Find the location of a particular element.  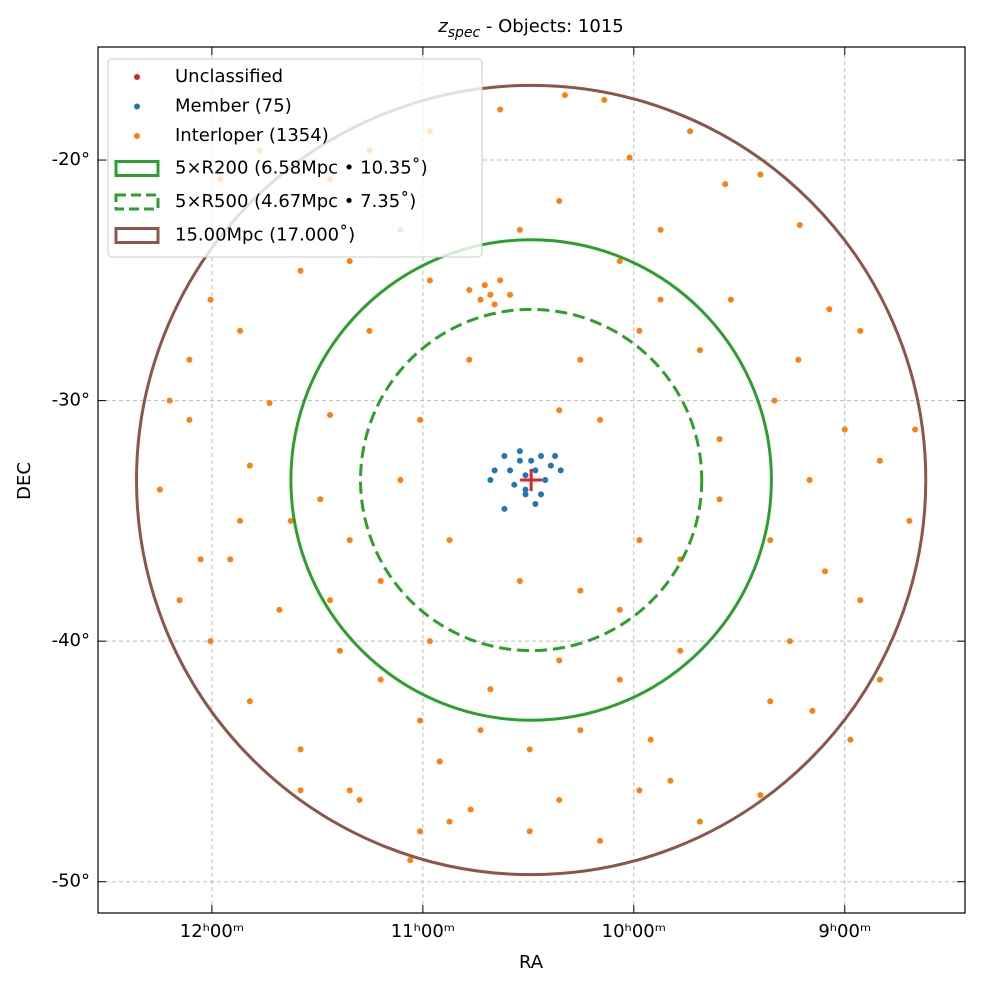

x-axis-label: RA is located at coordinates (531, 962).